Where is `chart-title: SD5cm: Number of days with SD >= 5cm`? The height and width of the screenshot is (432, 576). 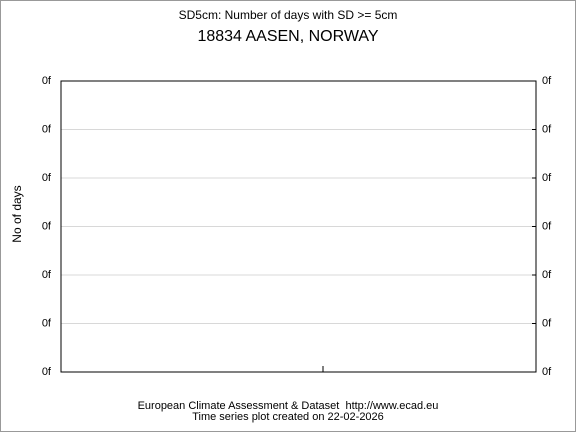
chart-title: SD5cm: Number of days with SD >= 5cm is located at coordinates (288, 15).